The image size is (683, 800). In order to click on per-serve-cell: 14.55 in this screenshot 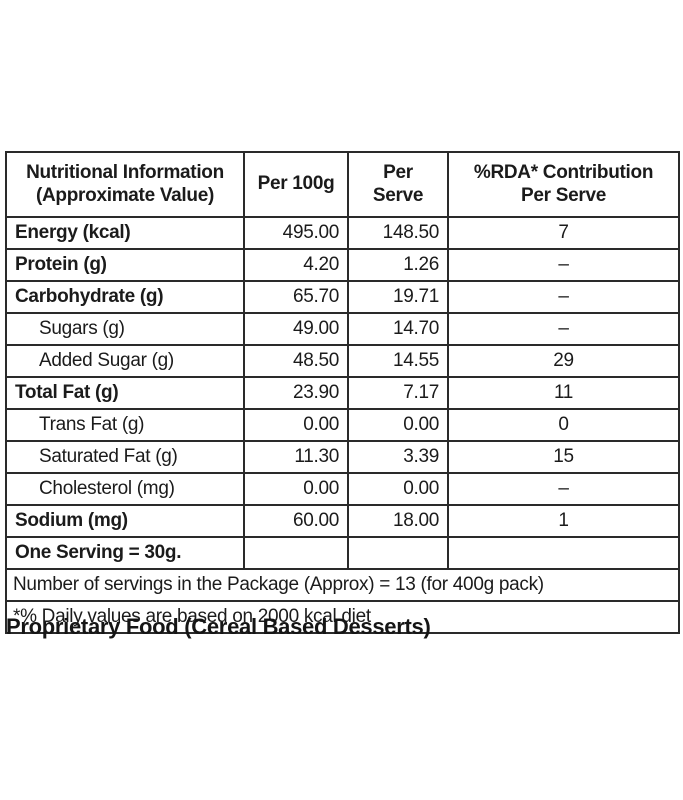, I will do `click(398, 361)`.